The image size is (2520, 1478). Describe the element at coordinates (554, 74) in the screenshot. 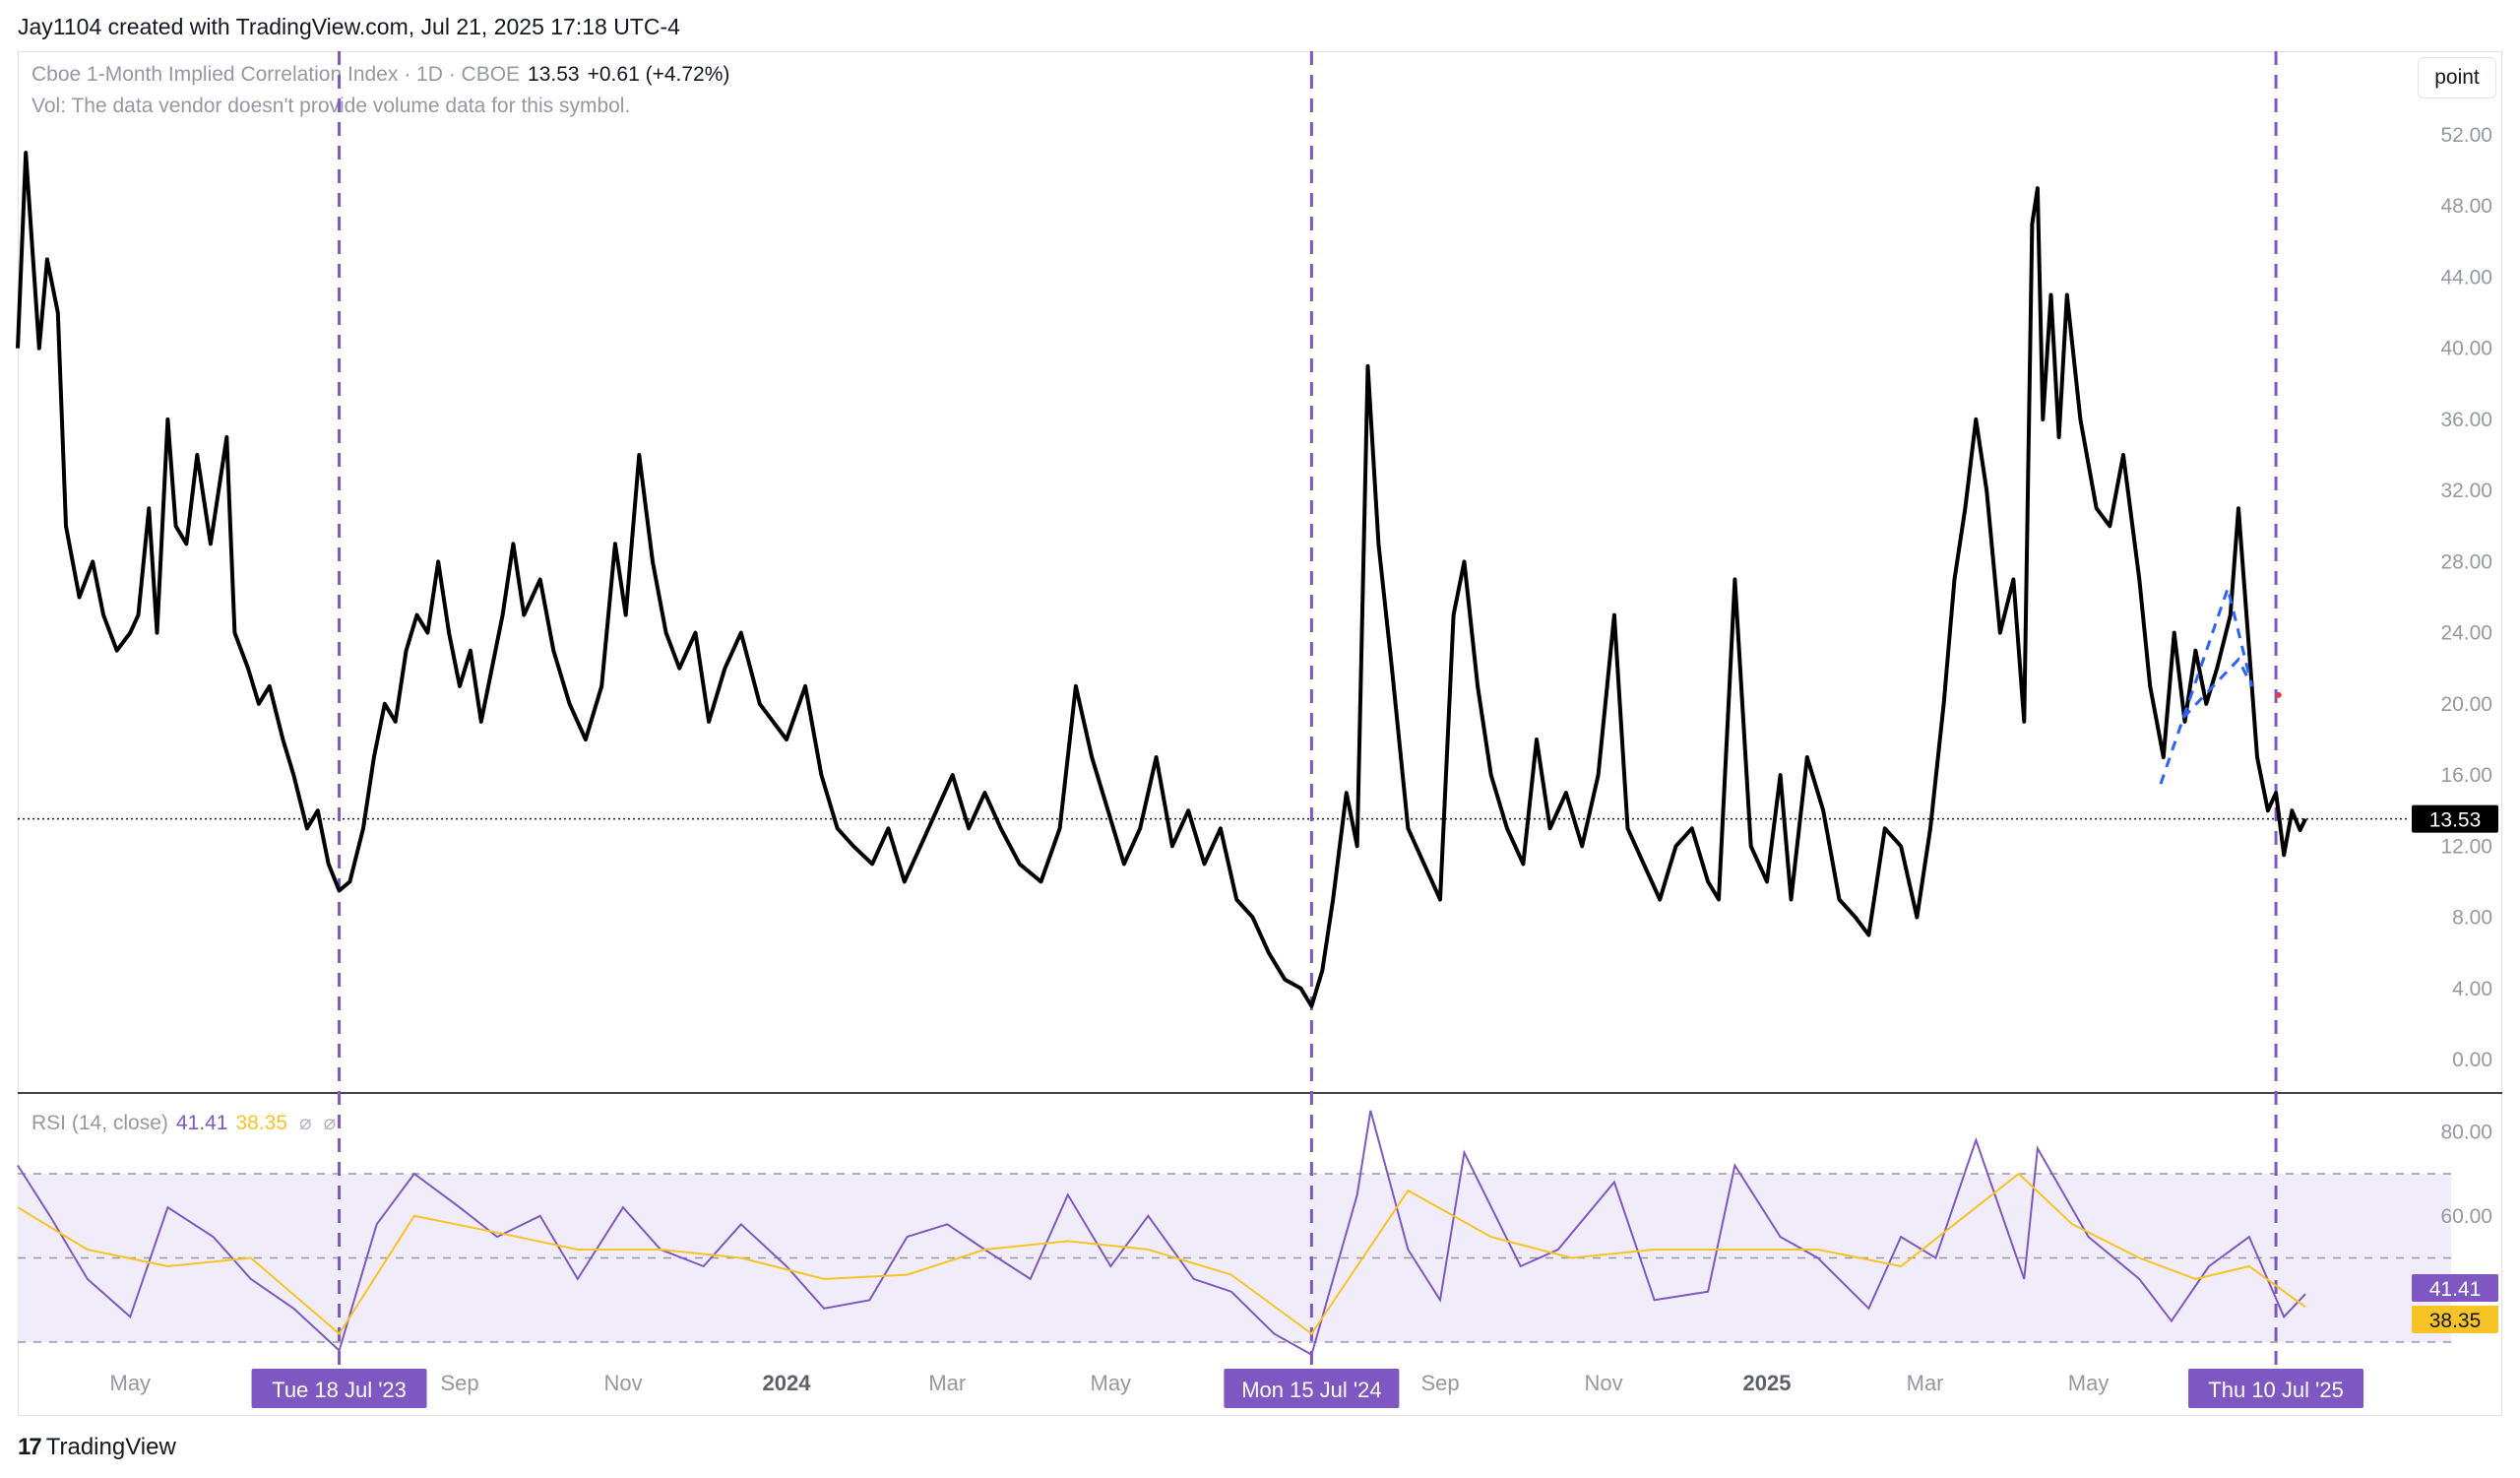

I see `last-price: 13.53` at that location.